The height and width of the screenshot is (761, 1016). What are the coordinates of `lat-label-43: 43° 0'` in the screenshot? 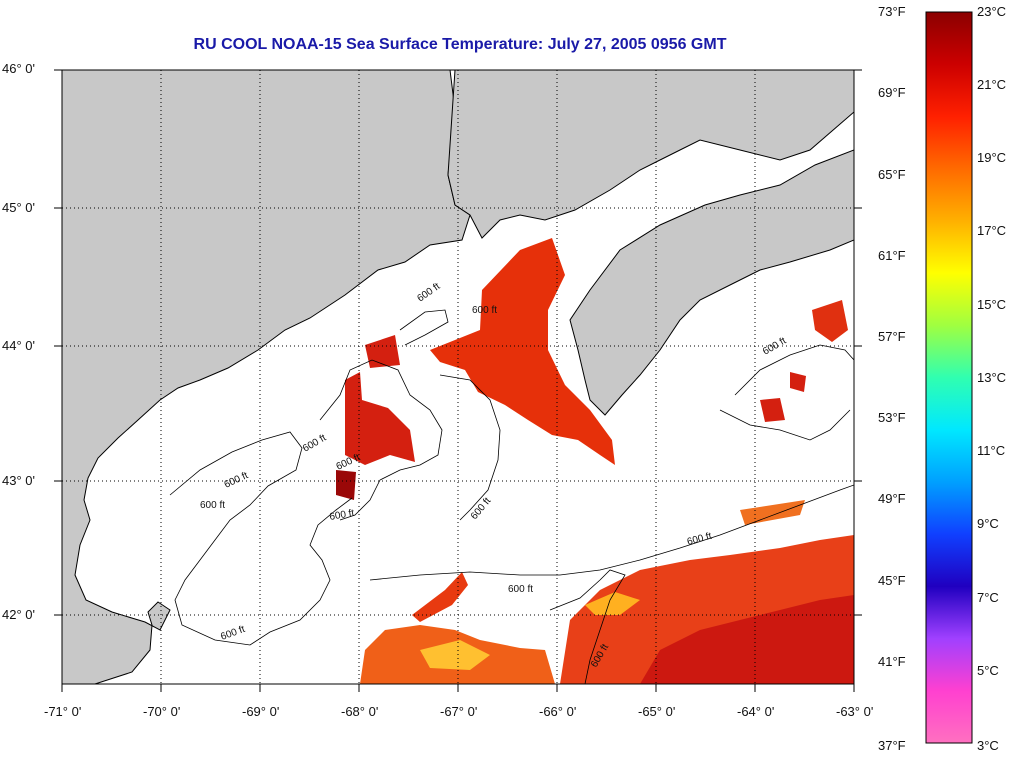 It's located at (18, 480).